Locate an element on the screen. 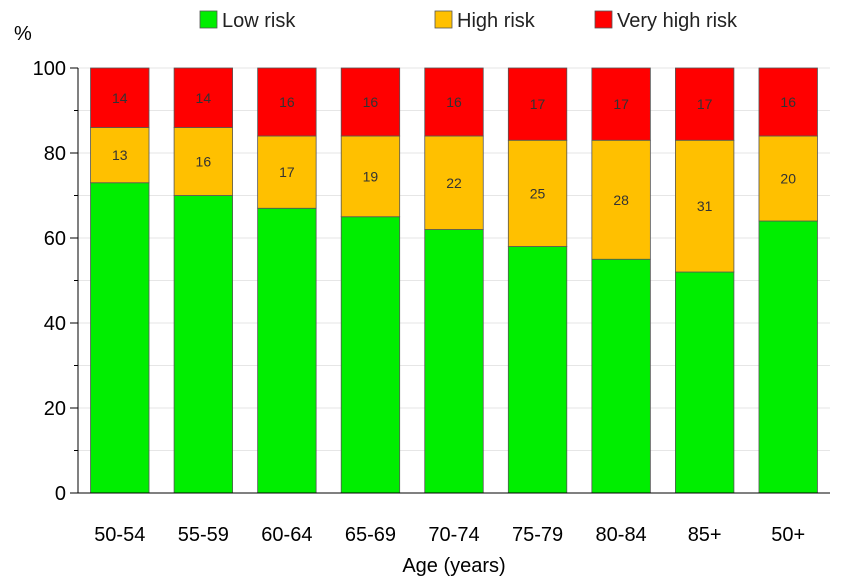 The height and width of the screenshot is (581, 843). data-label: 28 is located at coordinates (621, 200).